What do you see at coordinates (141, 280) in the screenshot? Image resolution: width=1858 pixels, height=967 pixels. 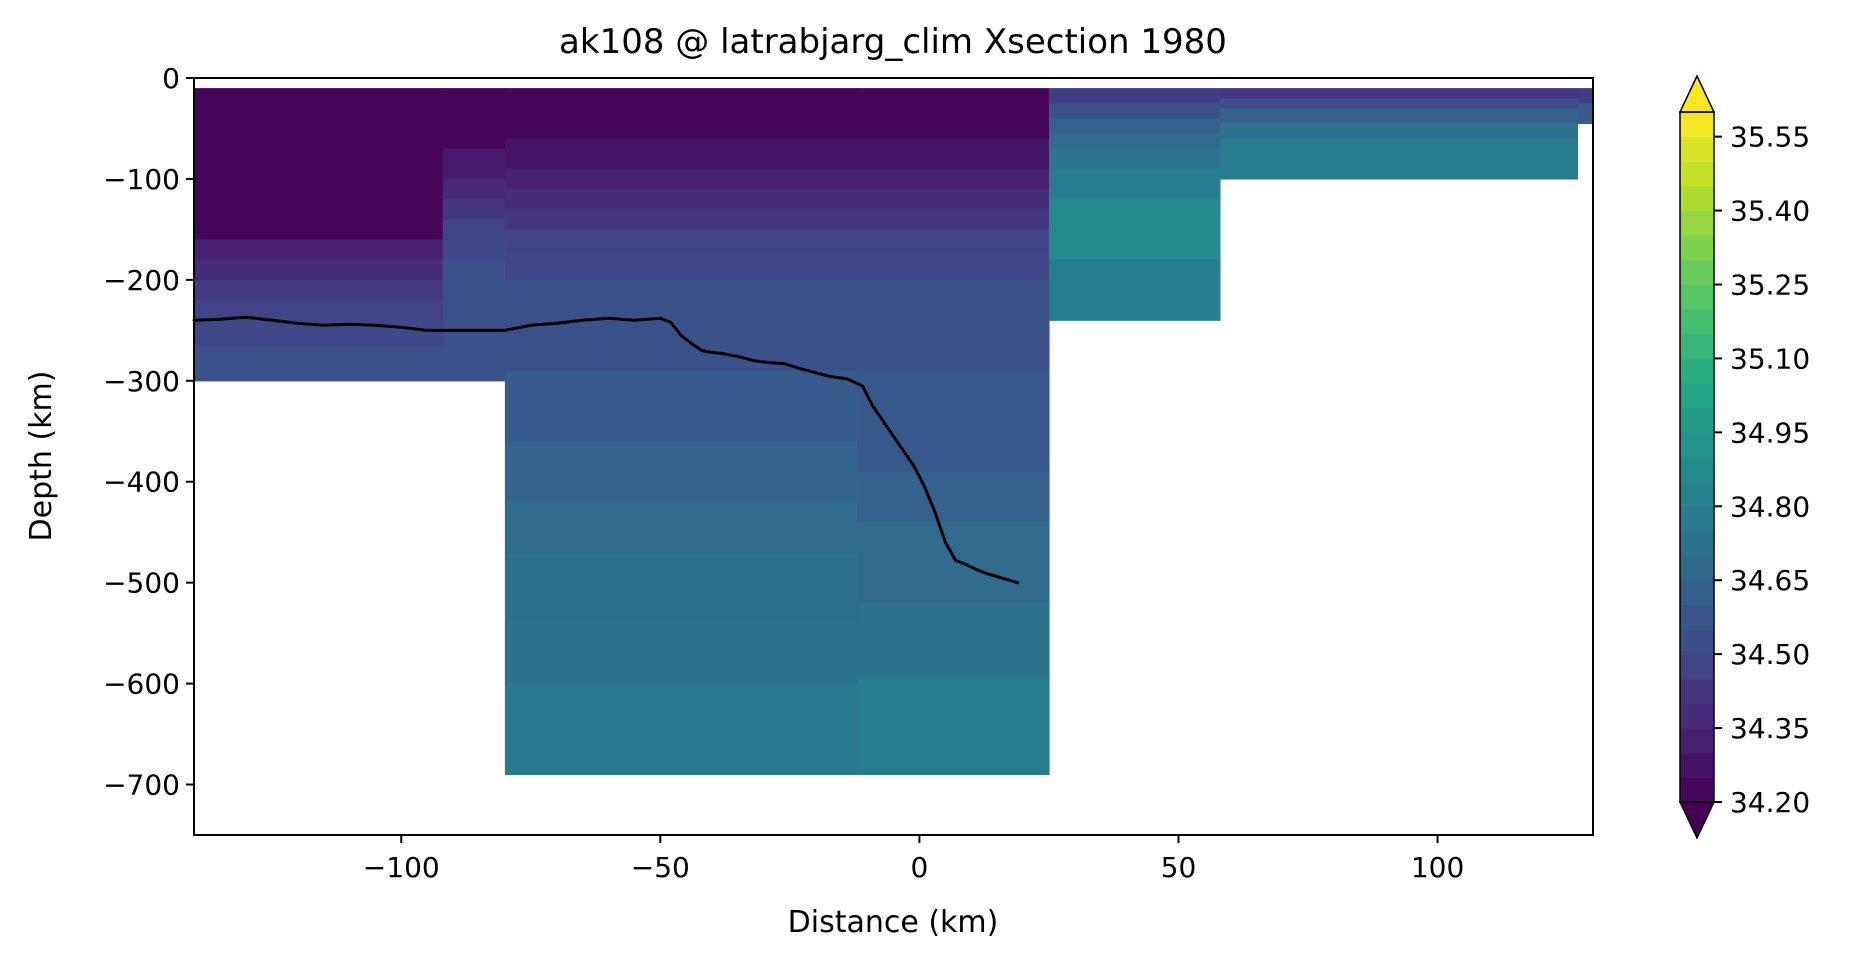 I see `y-tick-label: −200` at bounding box center [141, 280].